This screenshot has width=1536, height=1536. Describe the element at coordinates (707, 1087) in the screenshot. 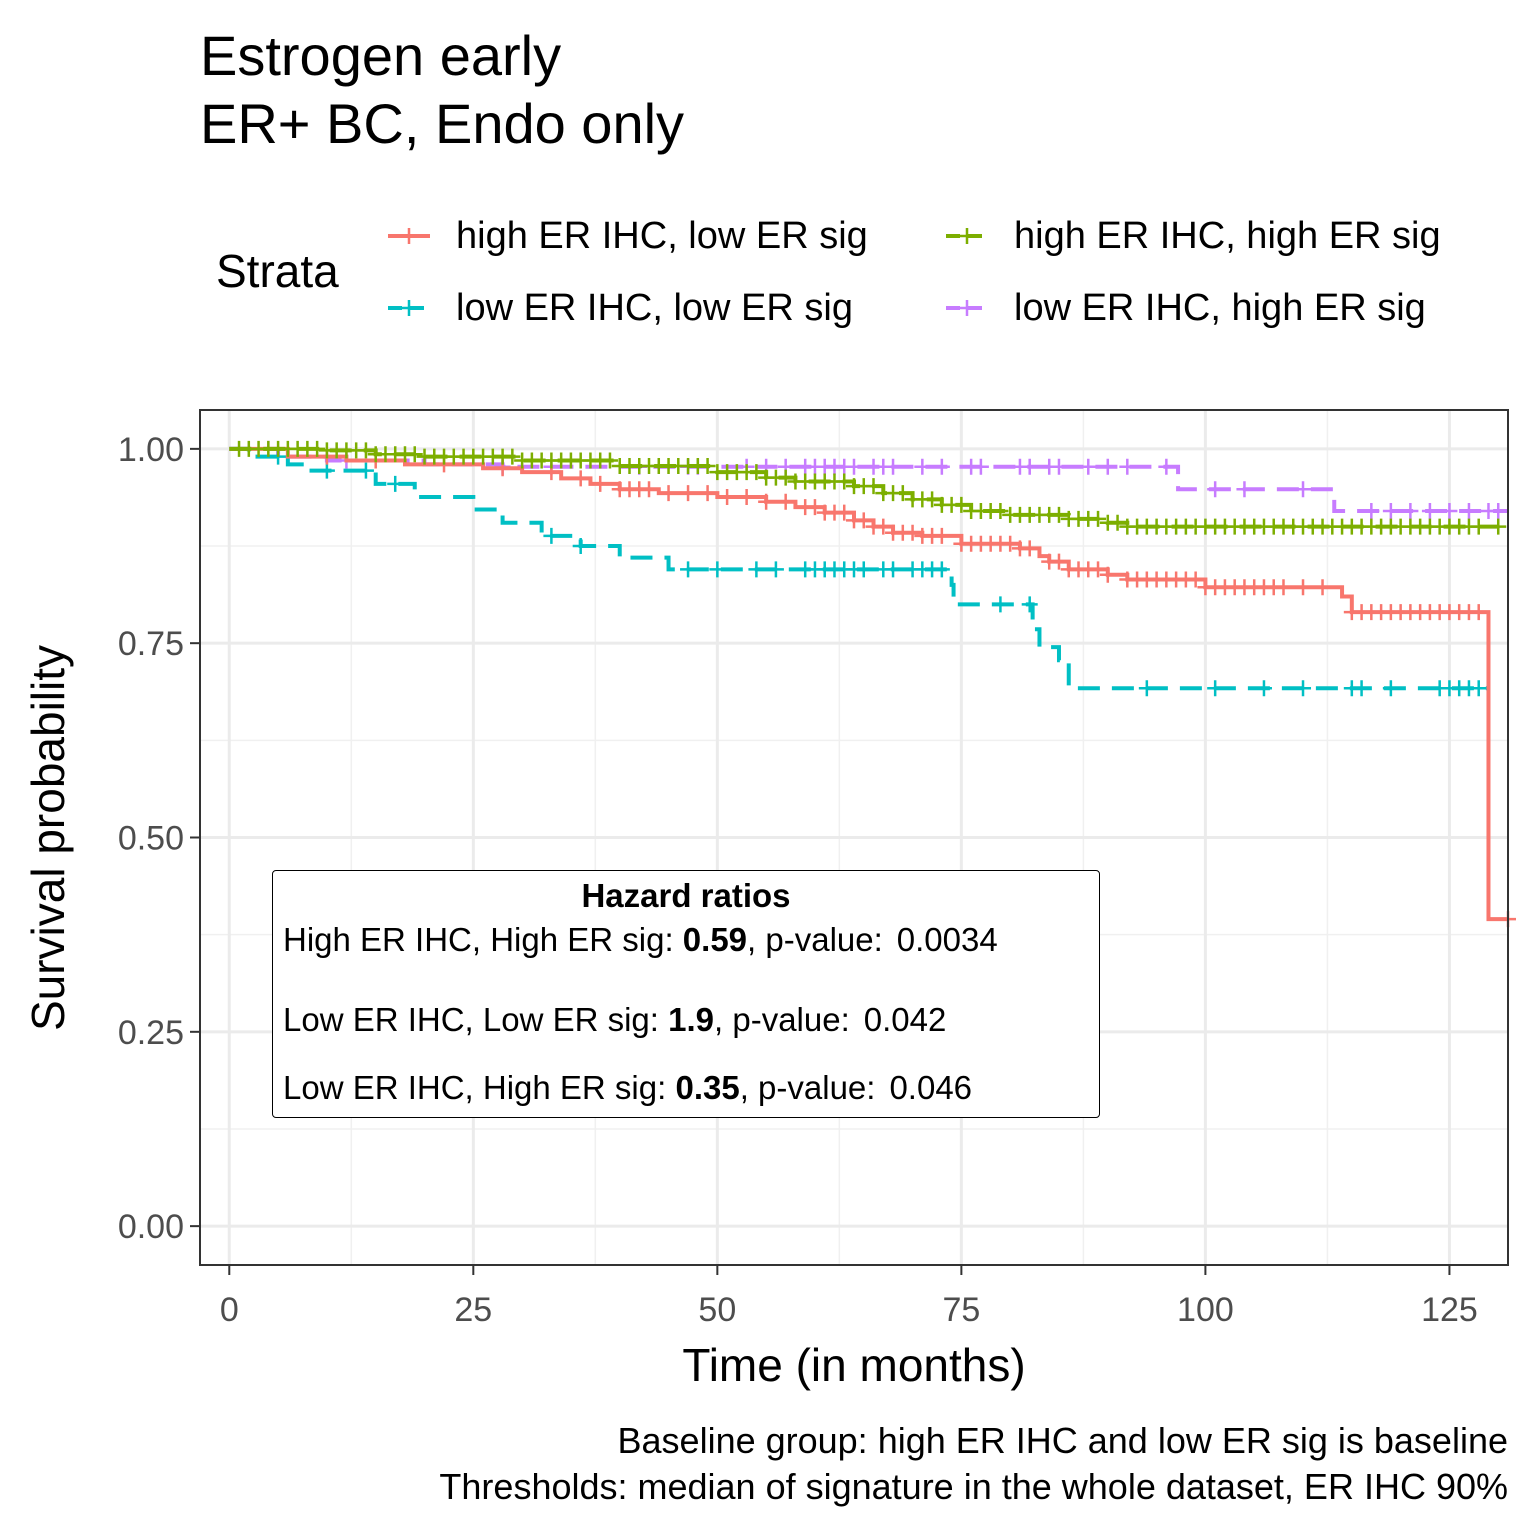

I see `hazard-ratio-value: 0.35` at that location.